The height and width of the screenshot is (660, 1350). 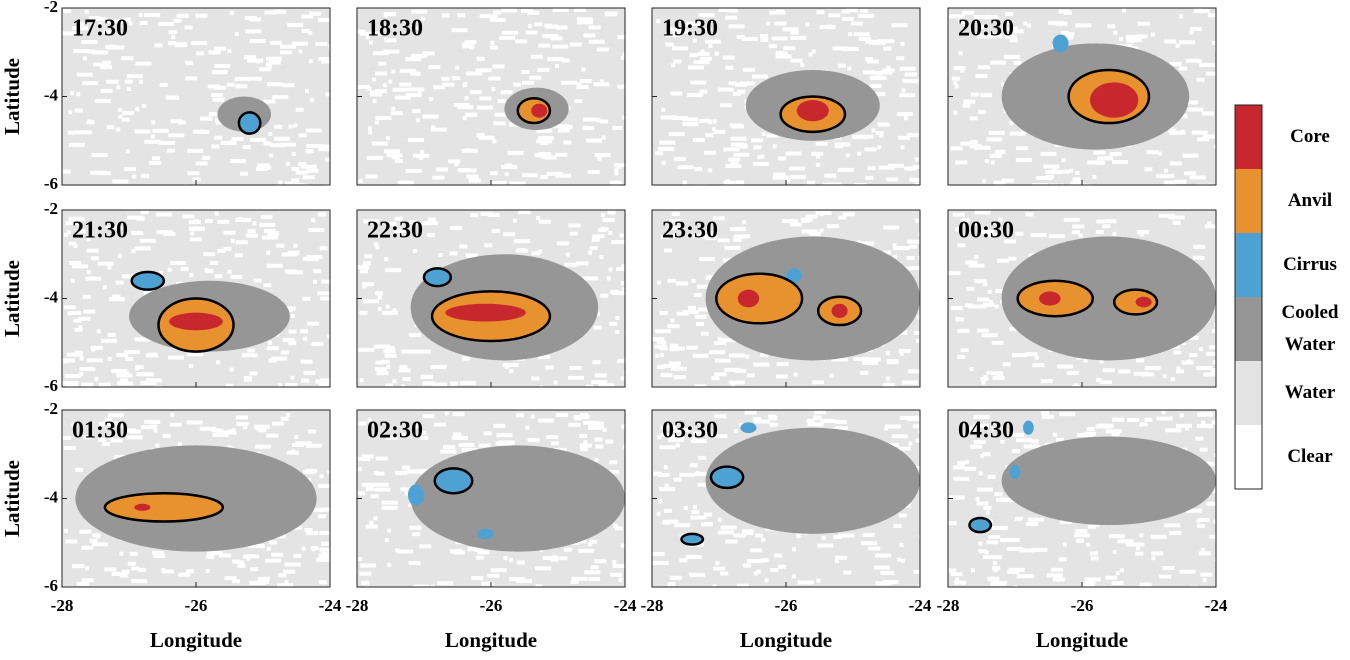 I want to click on cloud-region, so click(x=148, y=280).